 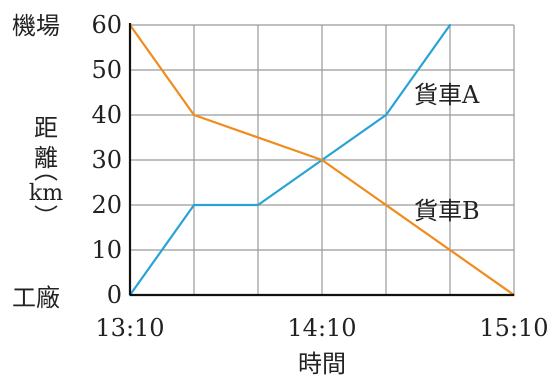 What do you see at coordinates (46, 208) in the screenshot?
I see `y-axis-unit-paren-bottom` at bounding box center [46, 208].